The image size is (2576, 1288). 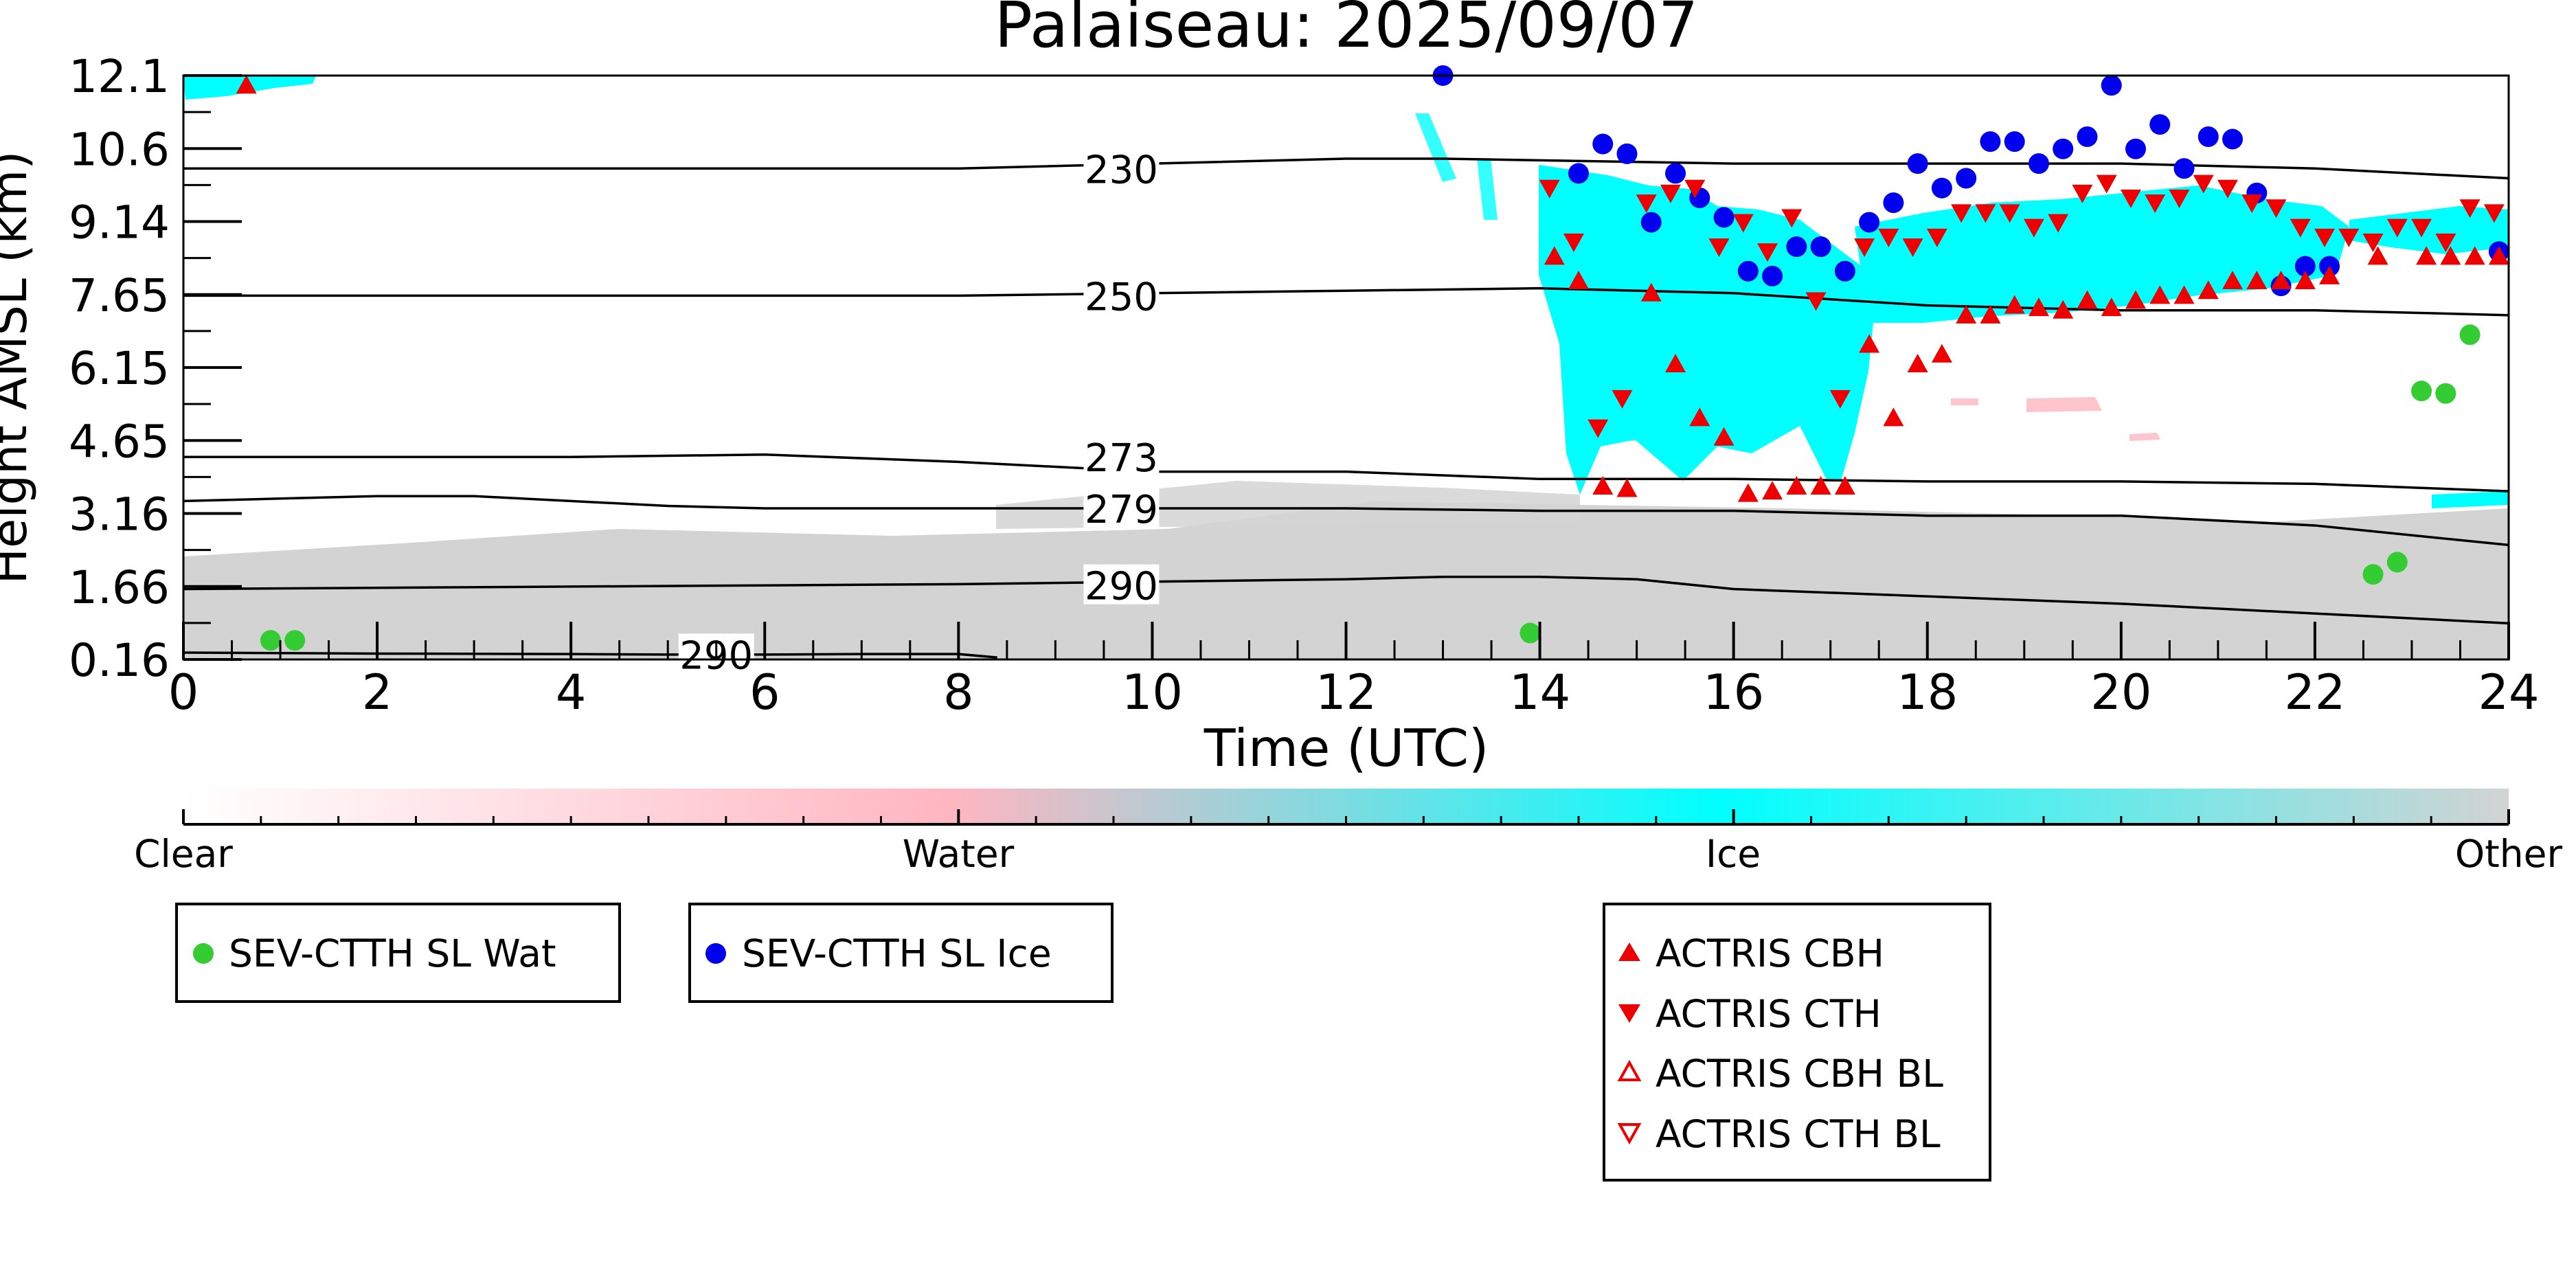 I want to click on other-class-layer, so click(x=1346, y=580).